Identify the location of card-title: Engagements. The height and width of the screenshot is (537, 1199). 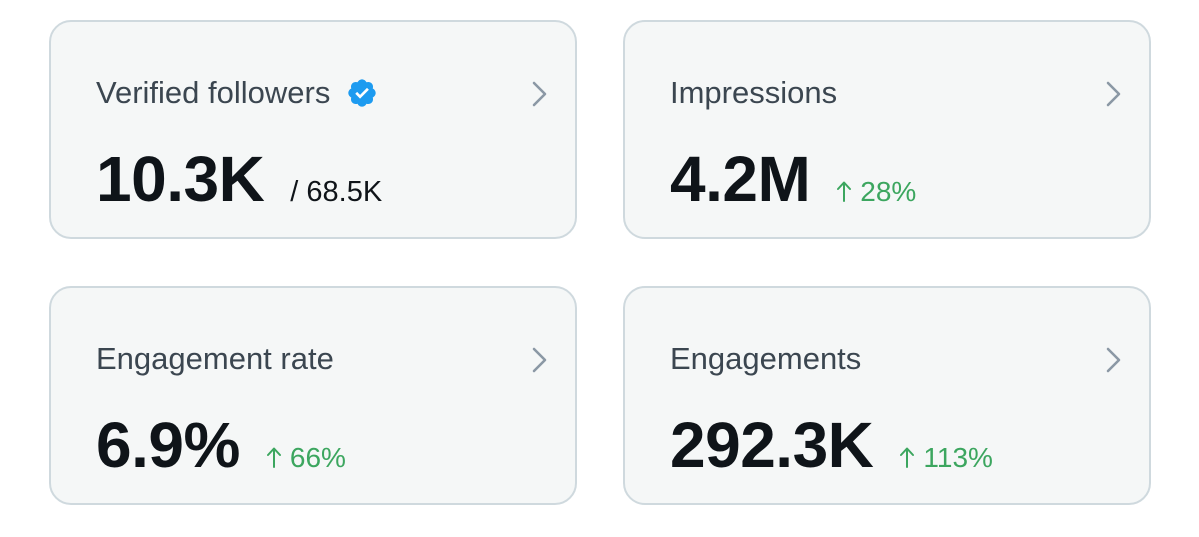
(765, 359).